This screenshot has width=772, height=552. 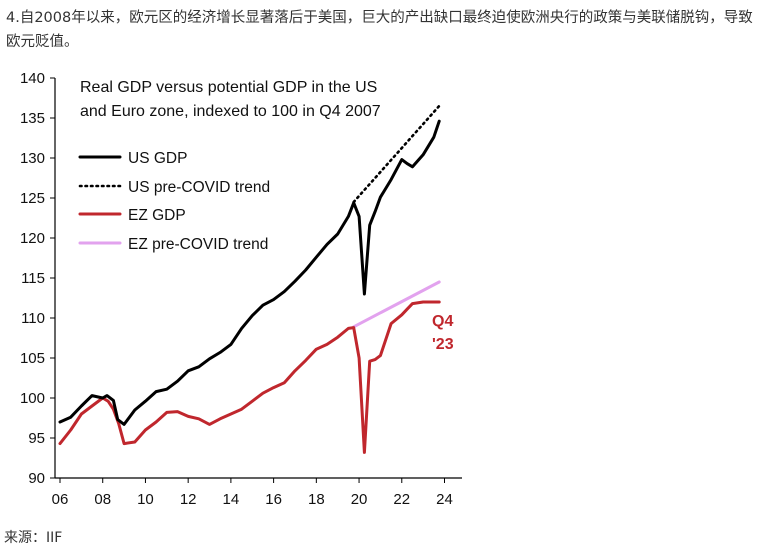 What do you see at coordinates (396, 304) in the screenshot?
I see `series-line-ez-trend` at bounding box center [396, 304].